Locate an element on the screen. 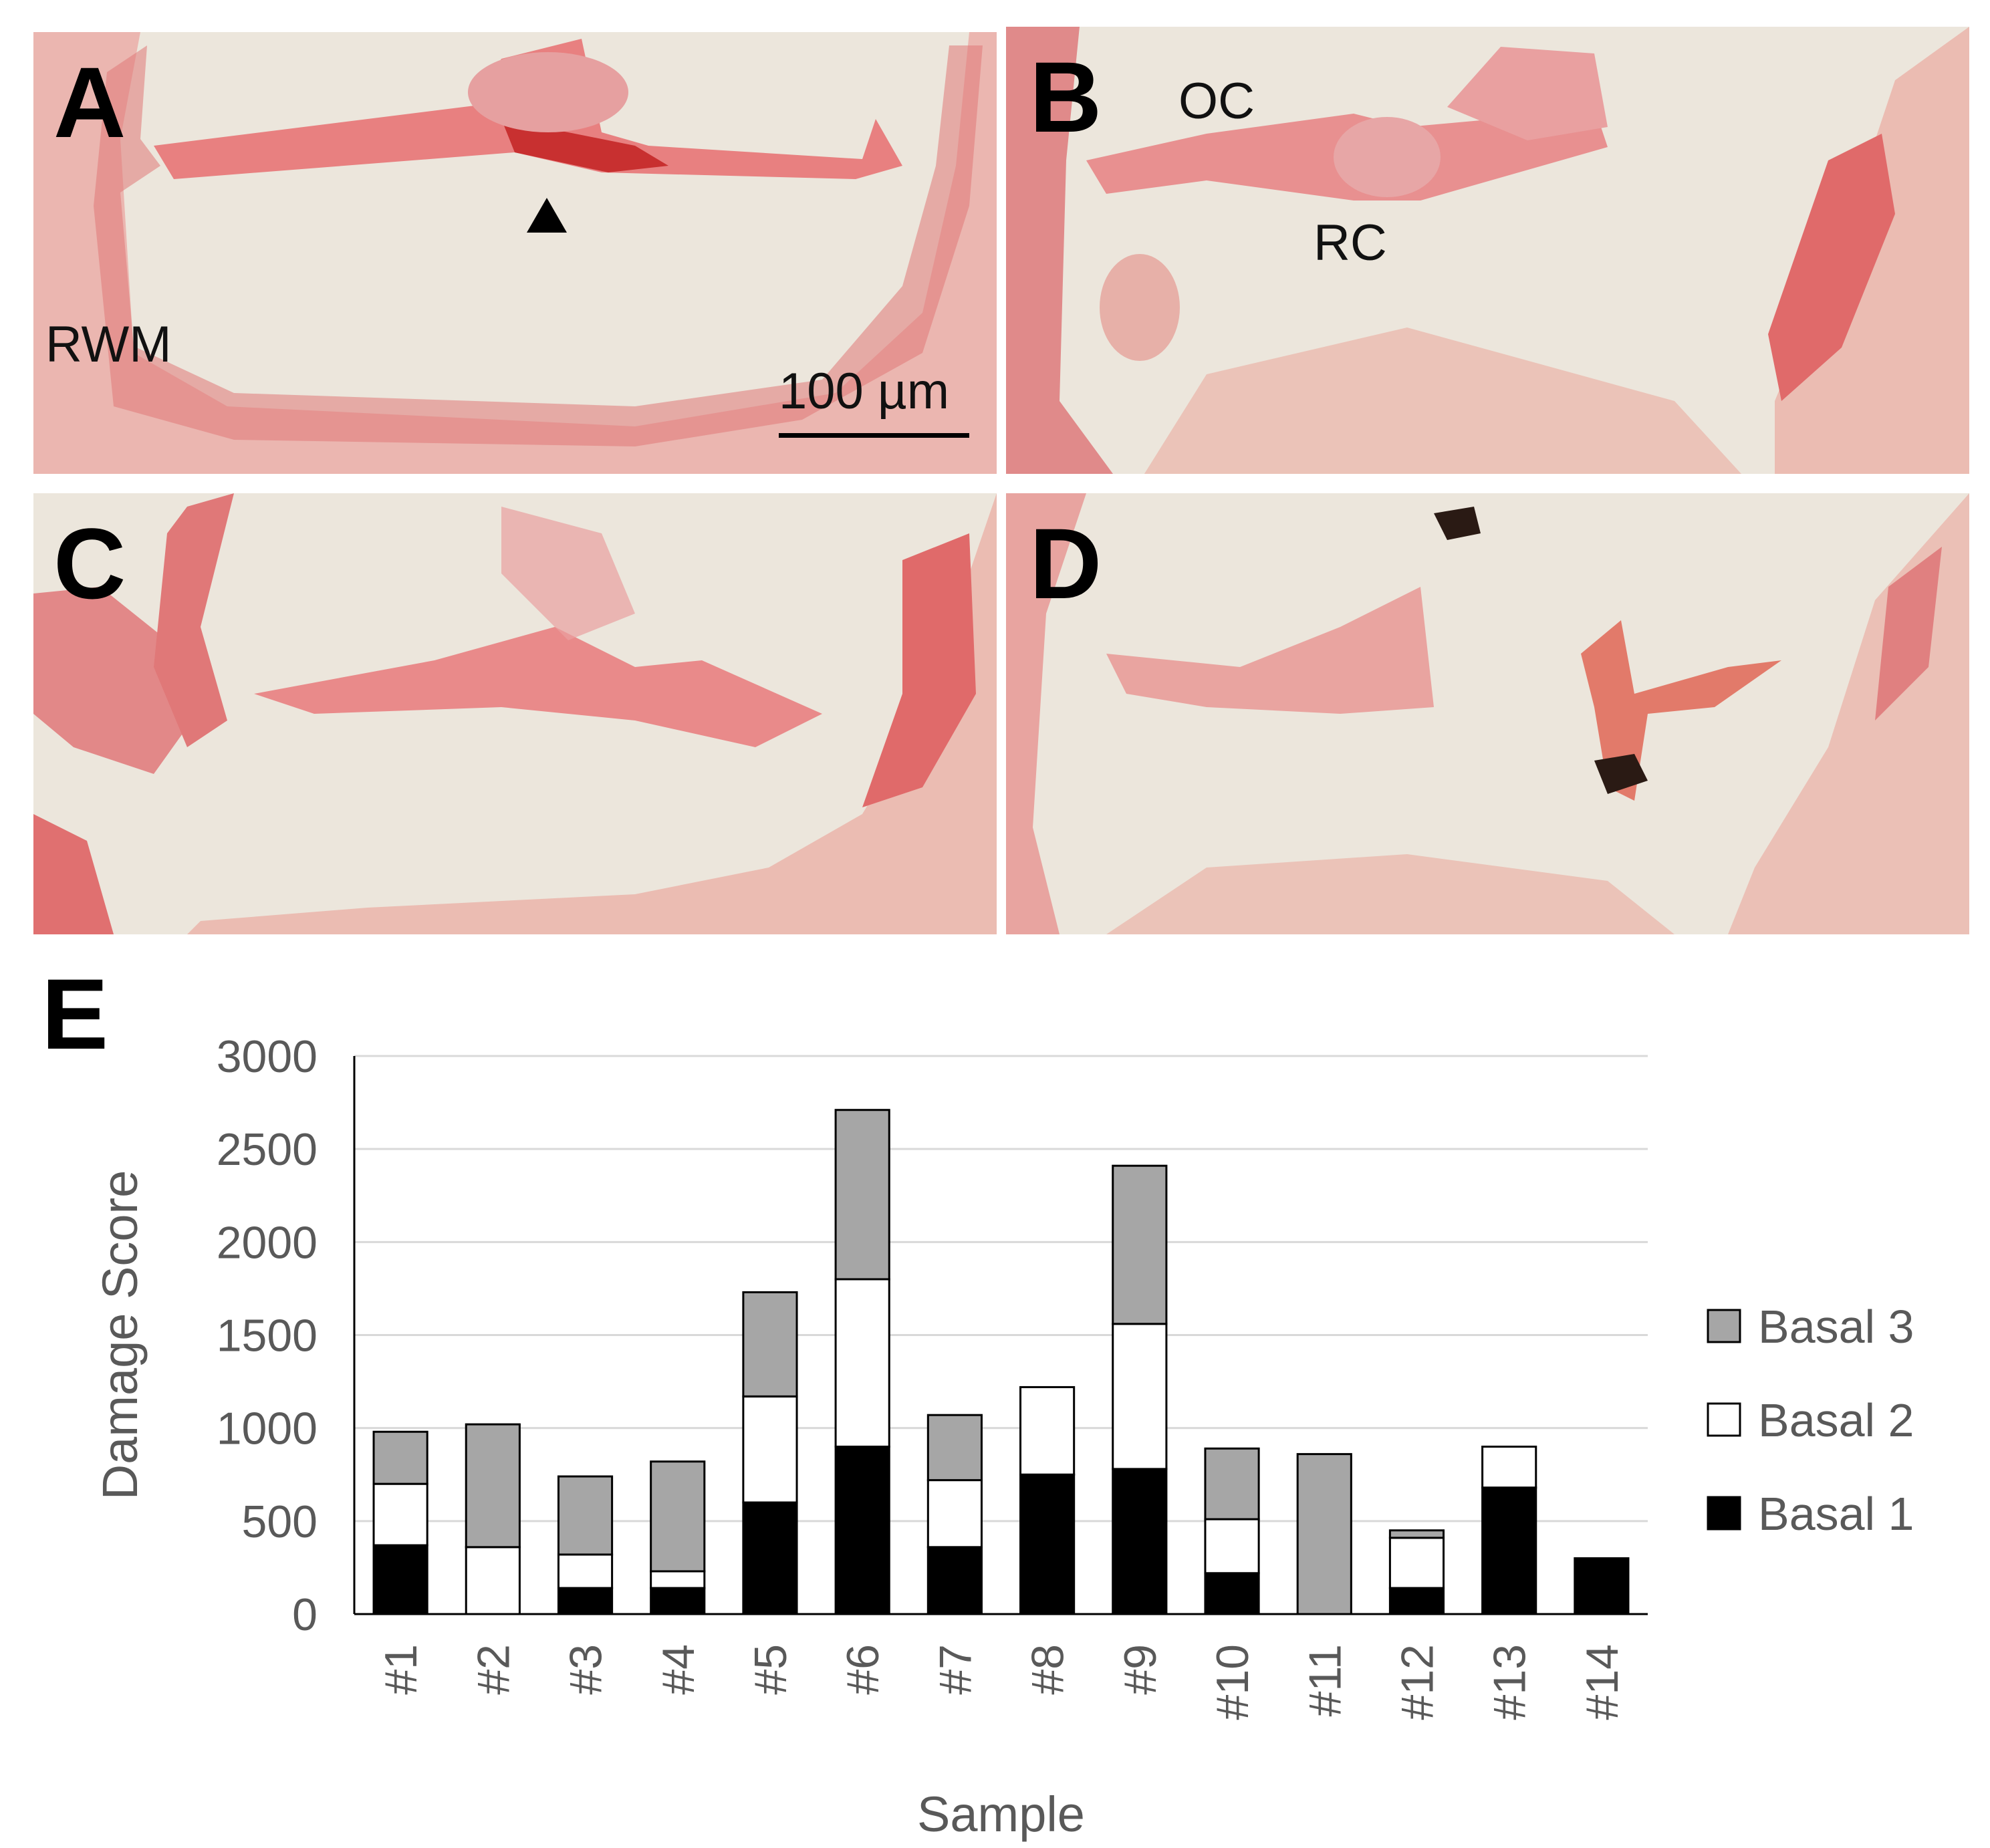 The image size is (1990, 1848). x-axis-title: Sample is located at coordinates (1001, 1814).